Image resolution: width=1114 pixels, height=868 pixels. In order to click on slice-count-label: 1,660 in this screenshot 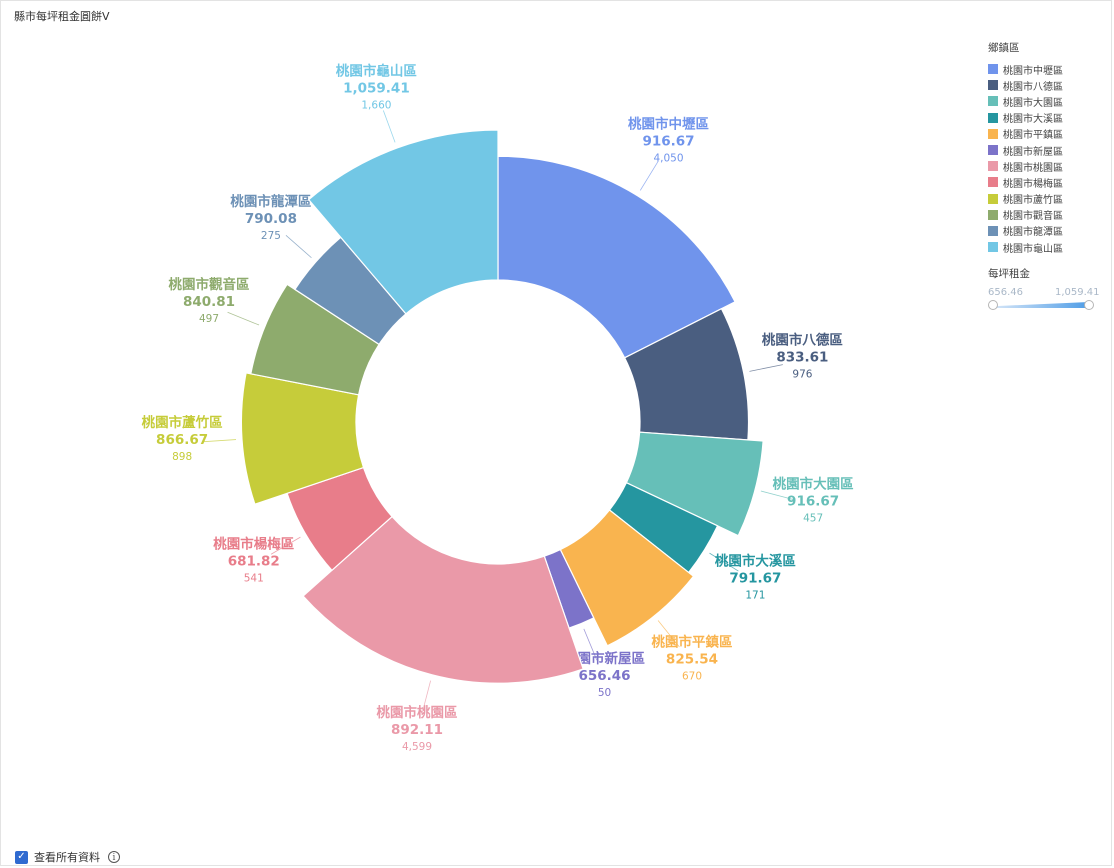, I will do `click(376, 106)`.